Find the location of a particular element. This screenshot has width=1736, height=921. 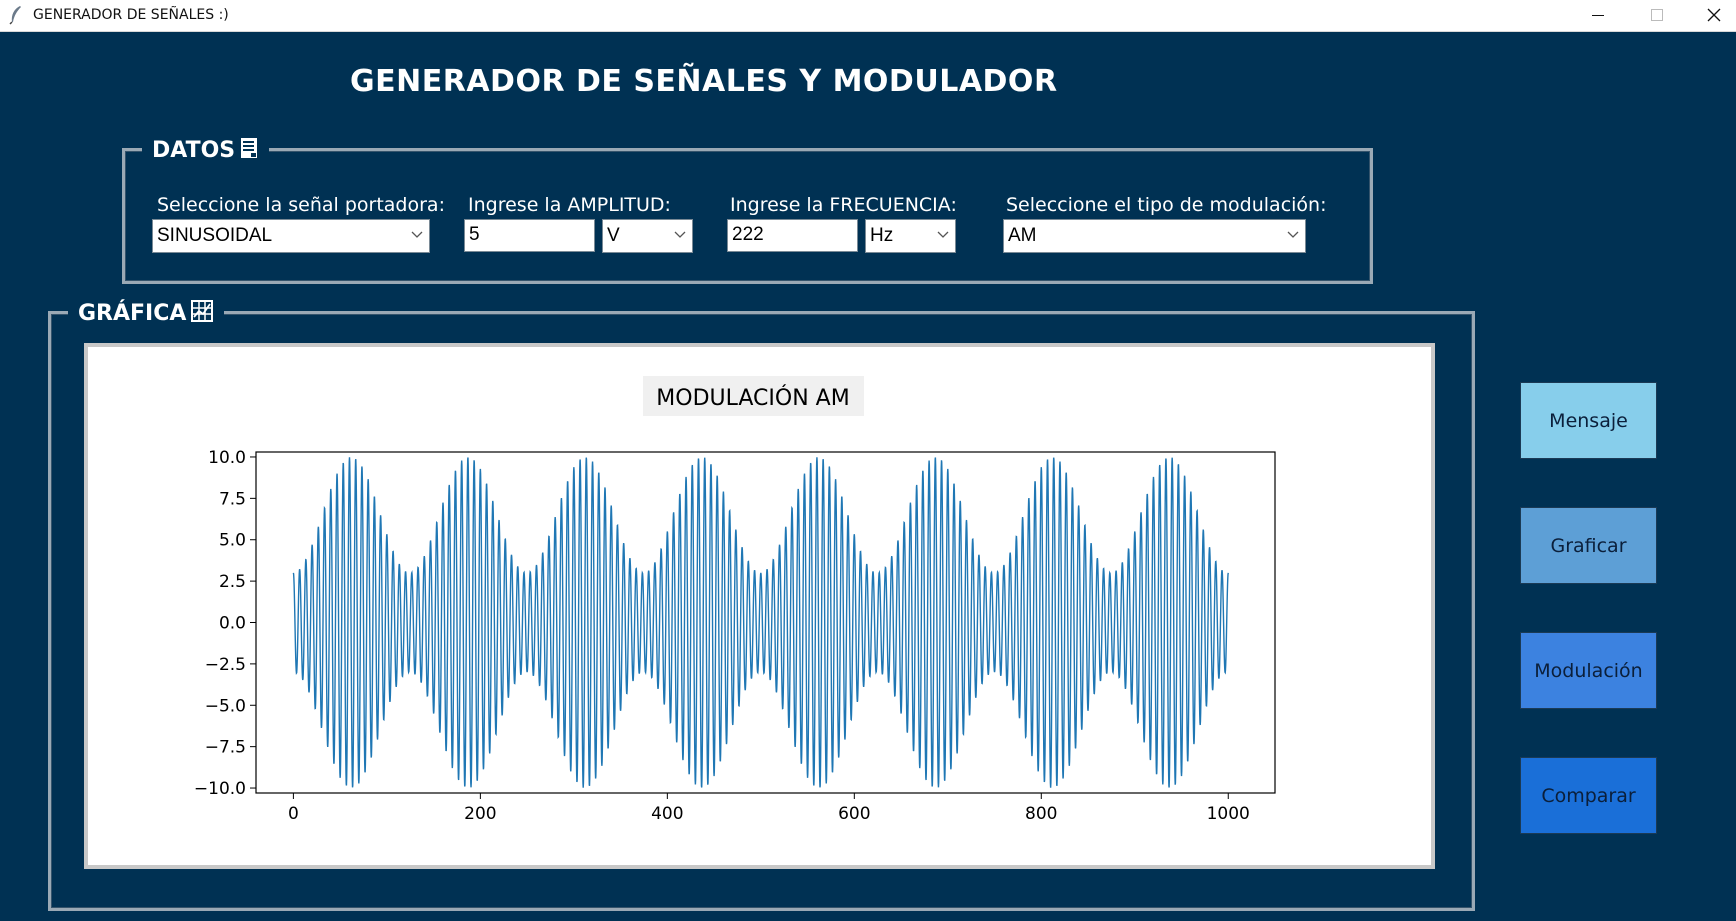

close-button is located at coordinates (1711, 15).